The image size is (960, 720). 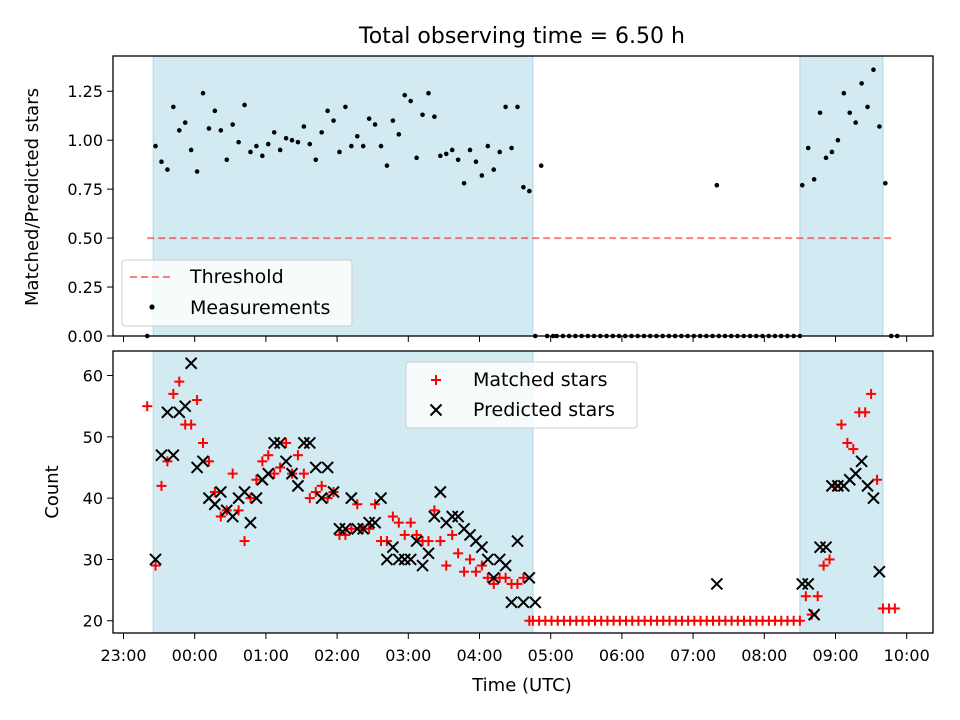 I want to click on predicted-legend-label: Predicted stars, so click(x=544, y=410).